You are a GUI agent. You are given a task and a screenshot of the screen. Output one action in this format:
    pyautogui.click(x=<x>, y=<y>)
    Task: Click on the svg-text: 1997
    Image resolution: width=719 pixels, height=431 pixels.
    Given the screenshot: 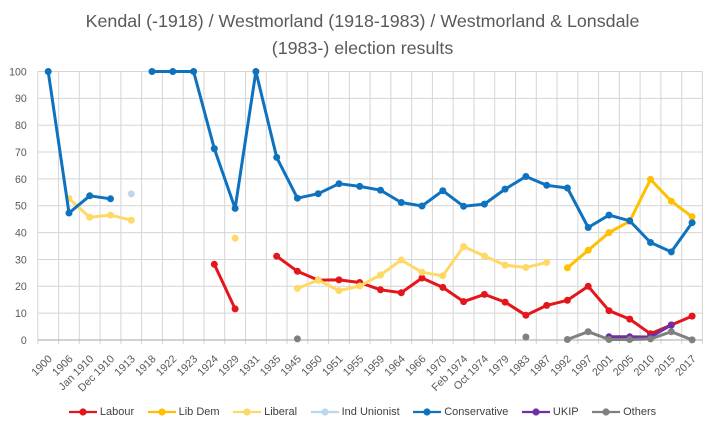 What is the action you would take?
    pyautogui.click(x=581, y=365)
    